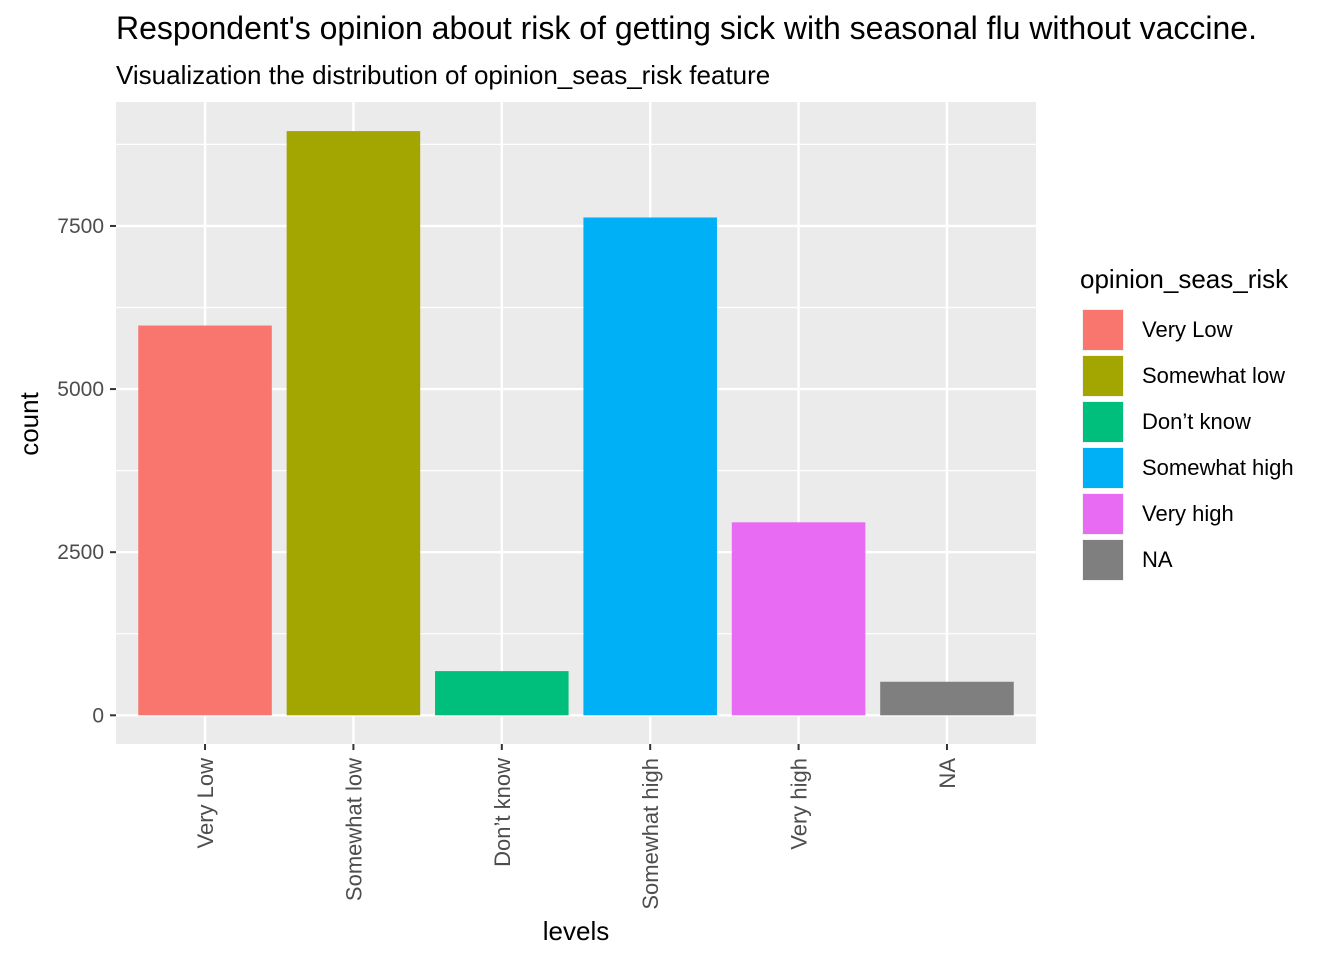  Describe the element at coordinates (29, 423) in the screenshot. I see `y-axis-title: count` at that location.